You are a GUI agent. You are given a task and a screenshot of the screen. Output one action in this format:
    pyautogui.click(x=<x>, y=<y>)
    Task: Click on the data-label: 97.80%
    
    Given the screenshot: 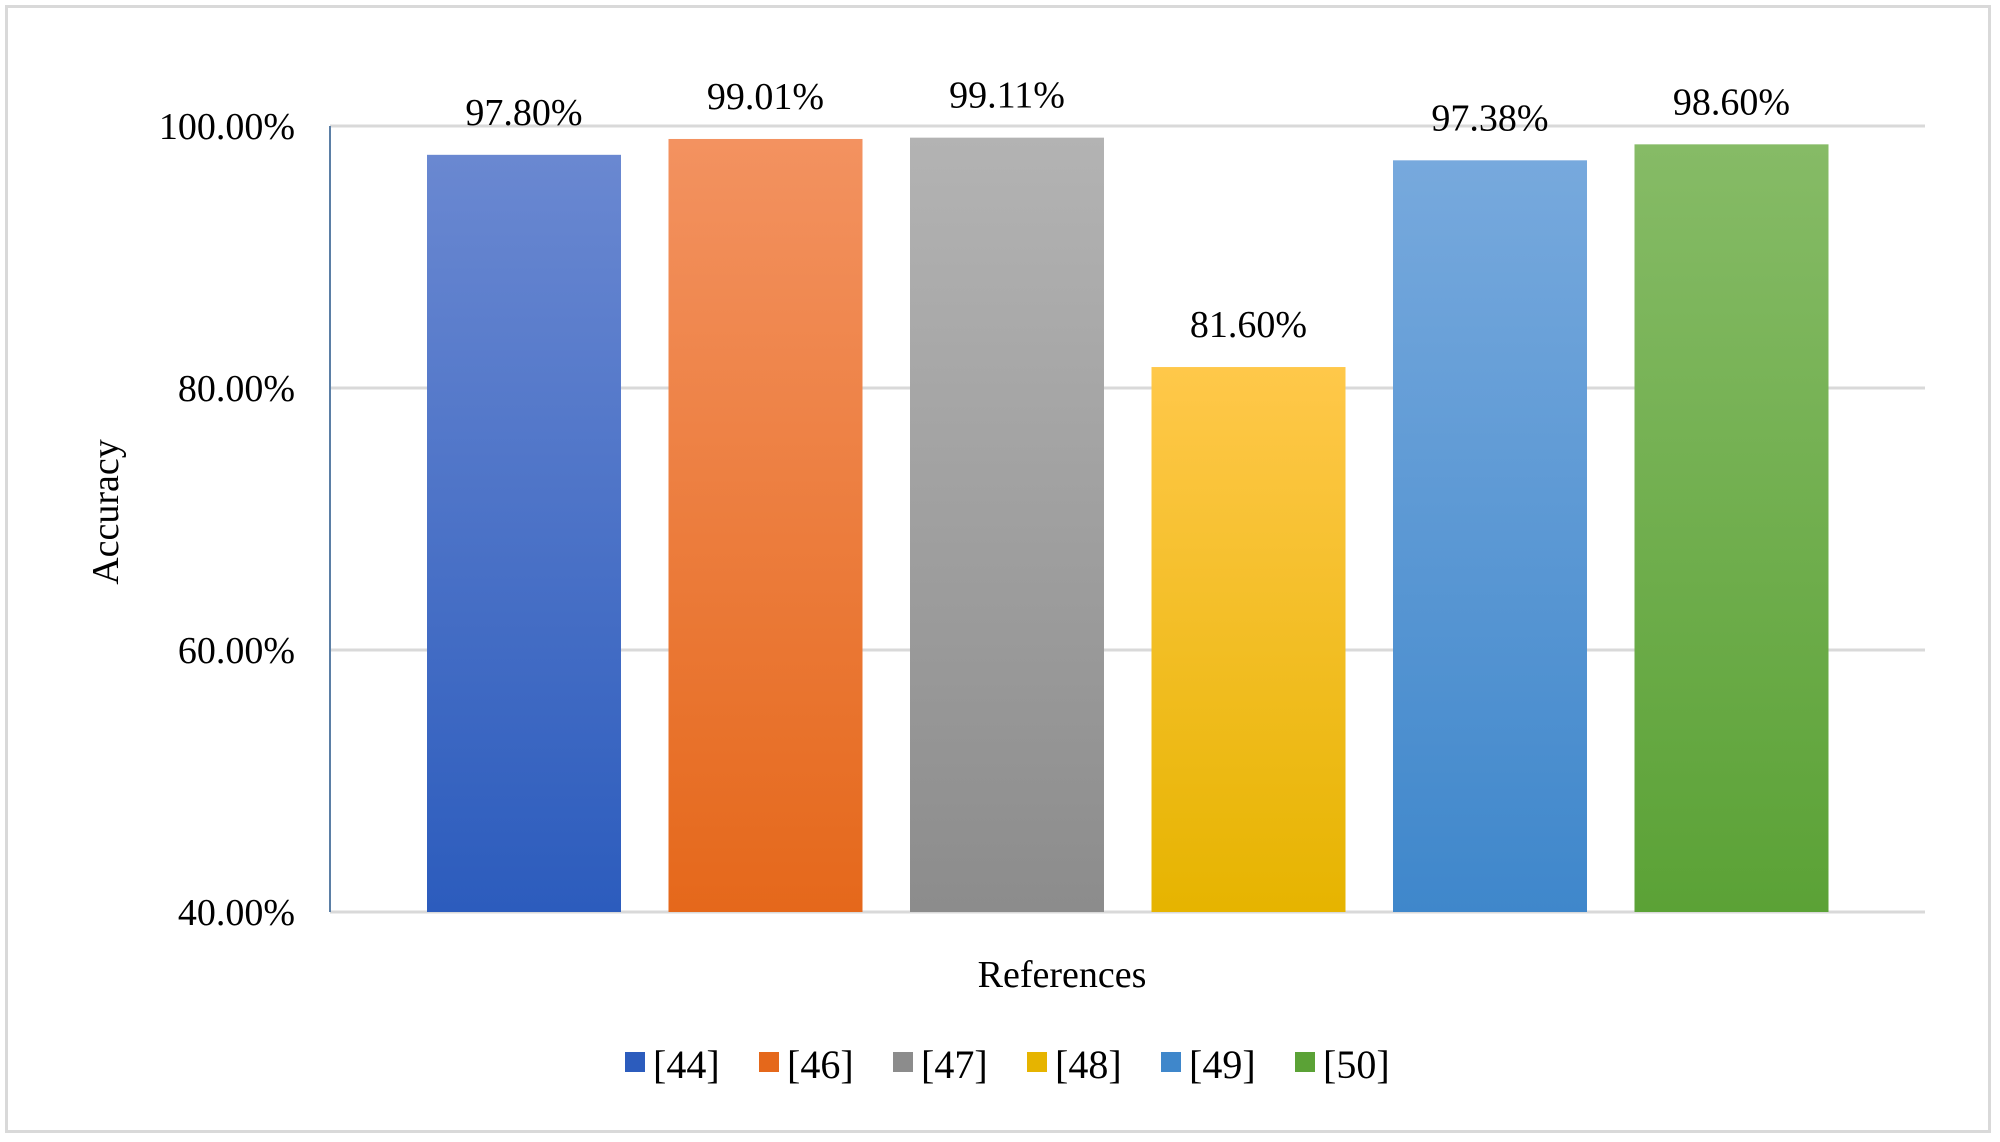 What is the action you would take?
    pyautogui.click(x=523, y=113)
    